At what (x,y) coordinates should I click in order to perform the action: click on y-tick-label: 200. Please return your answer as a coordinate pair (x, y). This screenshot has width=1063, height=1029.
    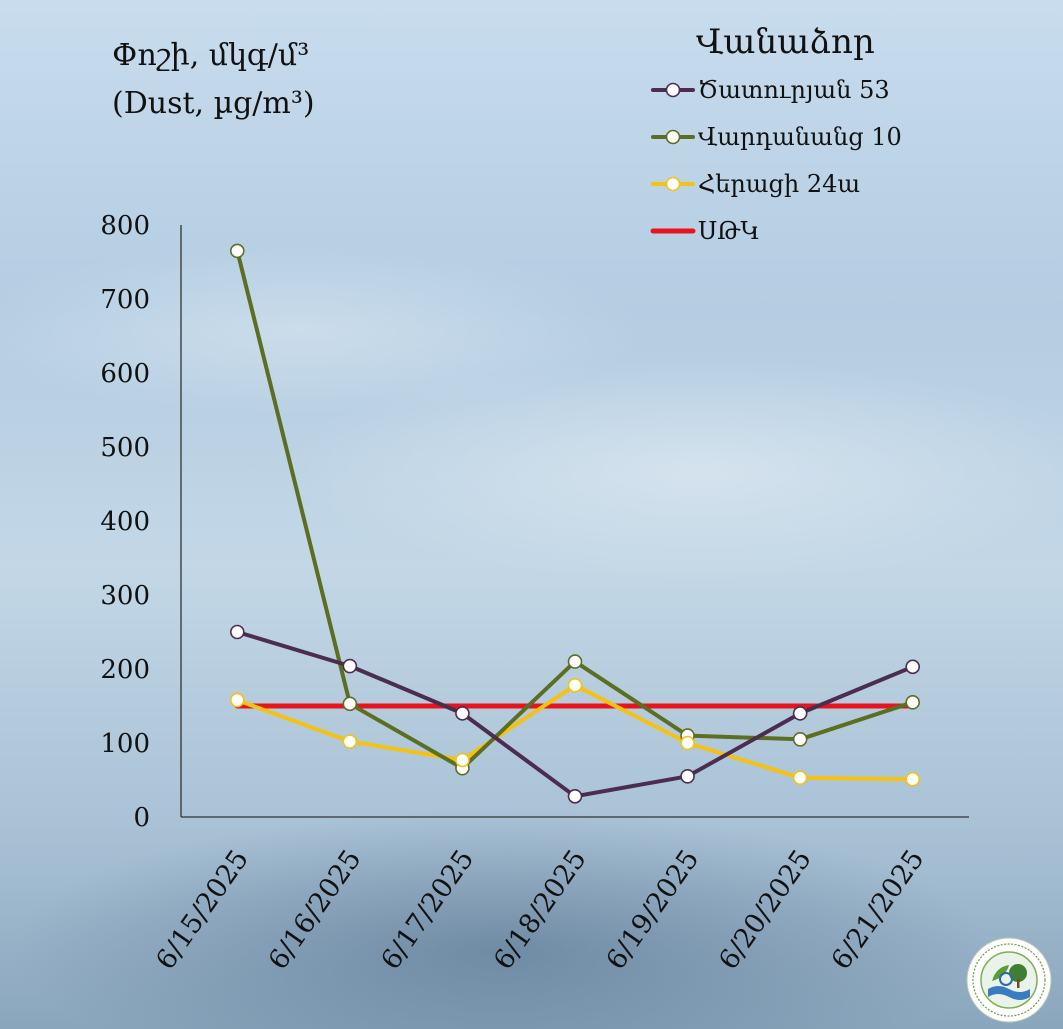
    Looking at the image, I should click on (125, 670).